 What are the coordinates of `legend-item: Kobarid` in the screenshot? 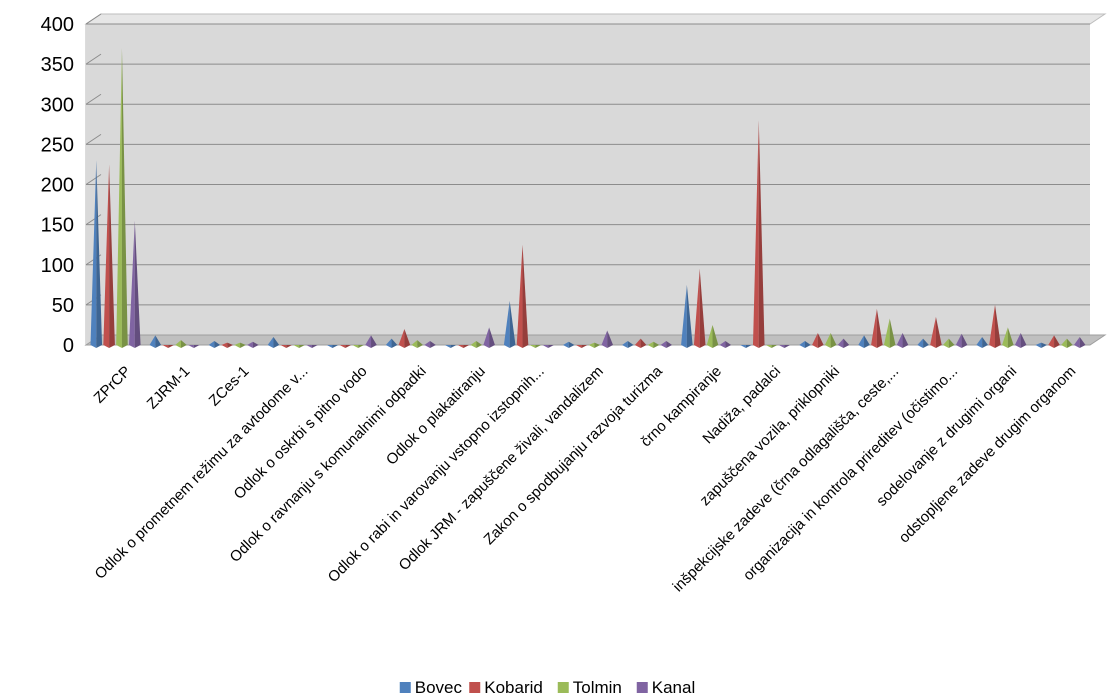 It's located at (506, 687).